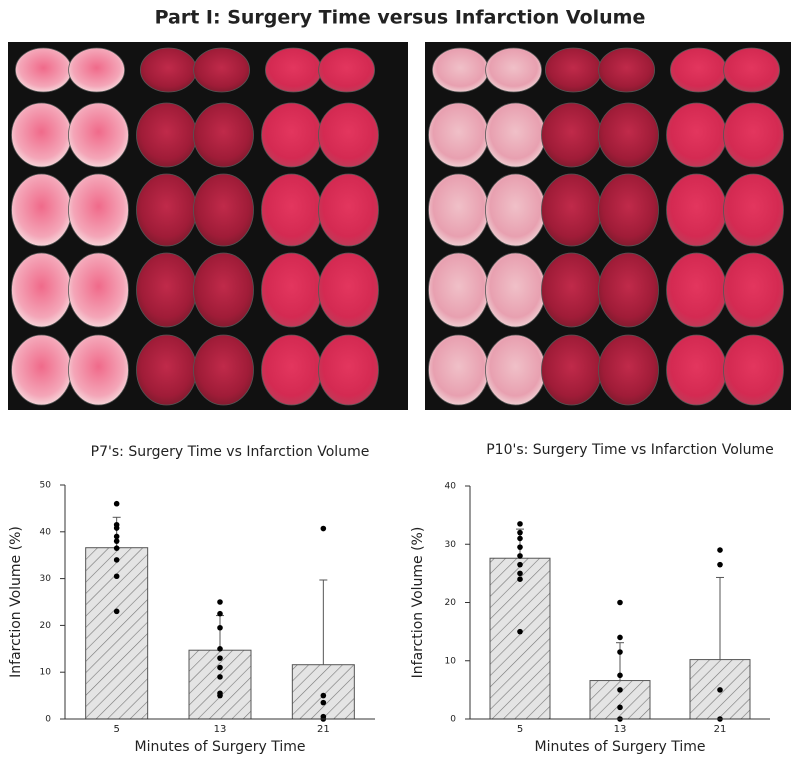 This screenshot has height=768, width=800. I want to click on y-tick-label: 40, so click(451, 487).